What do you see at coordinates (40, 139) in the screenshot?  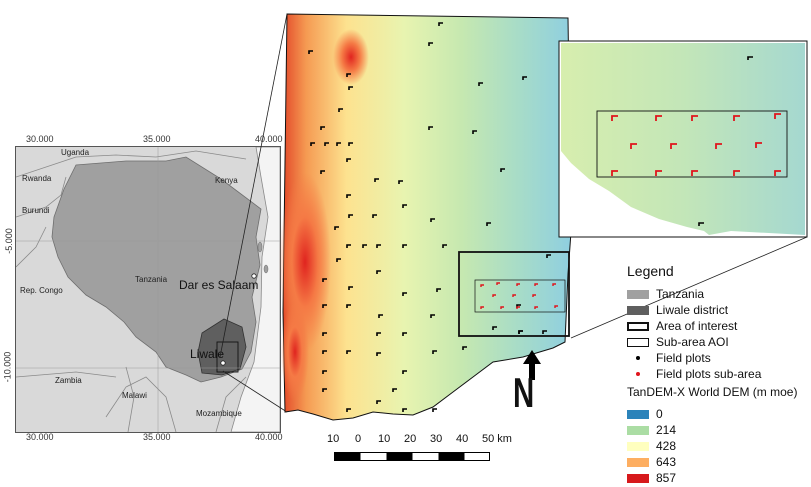 I see `coord-top-30: 30.000` at bounding box center [40, 139].